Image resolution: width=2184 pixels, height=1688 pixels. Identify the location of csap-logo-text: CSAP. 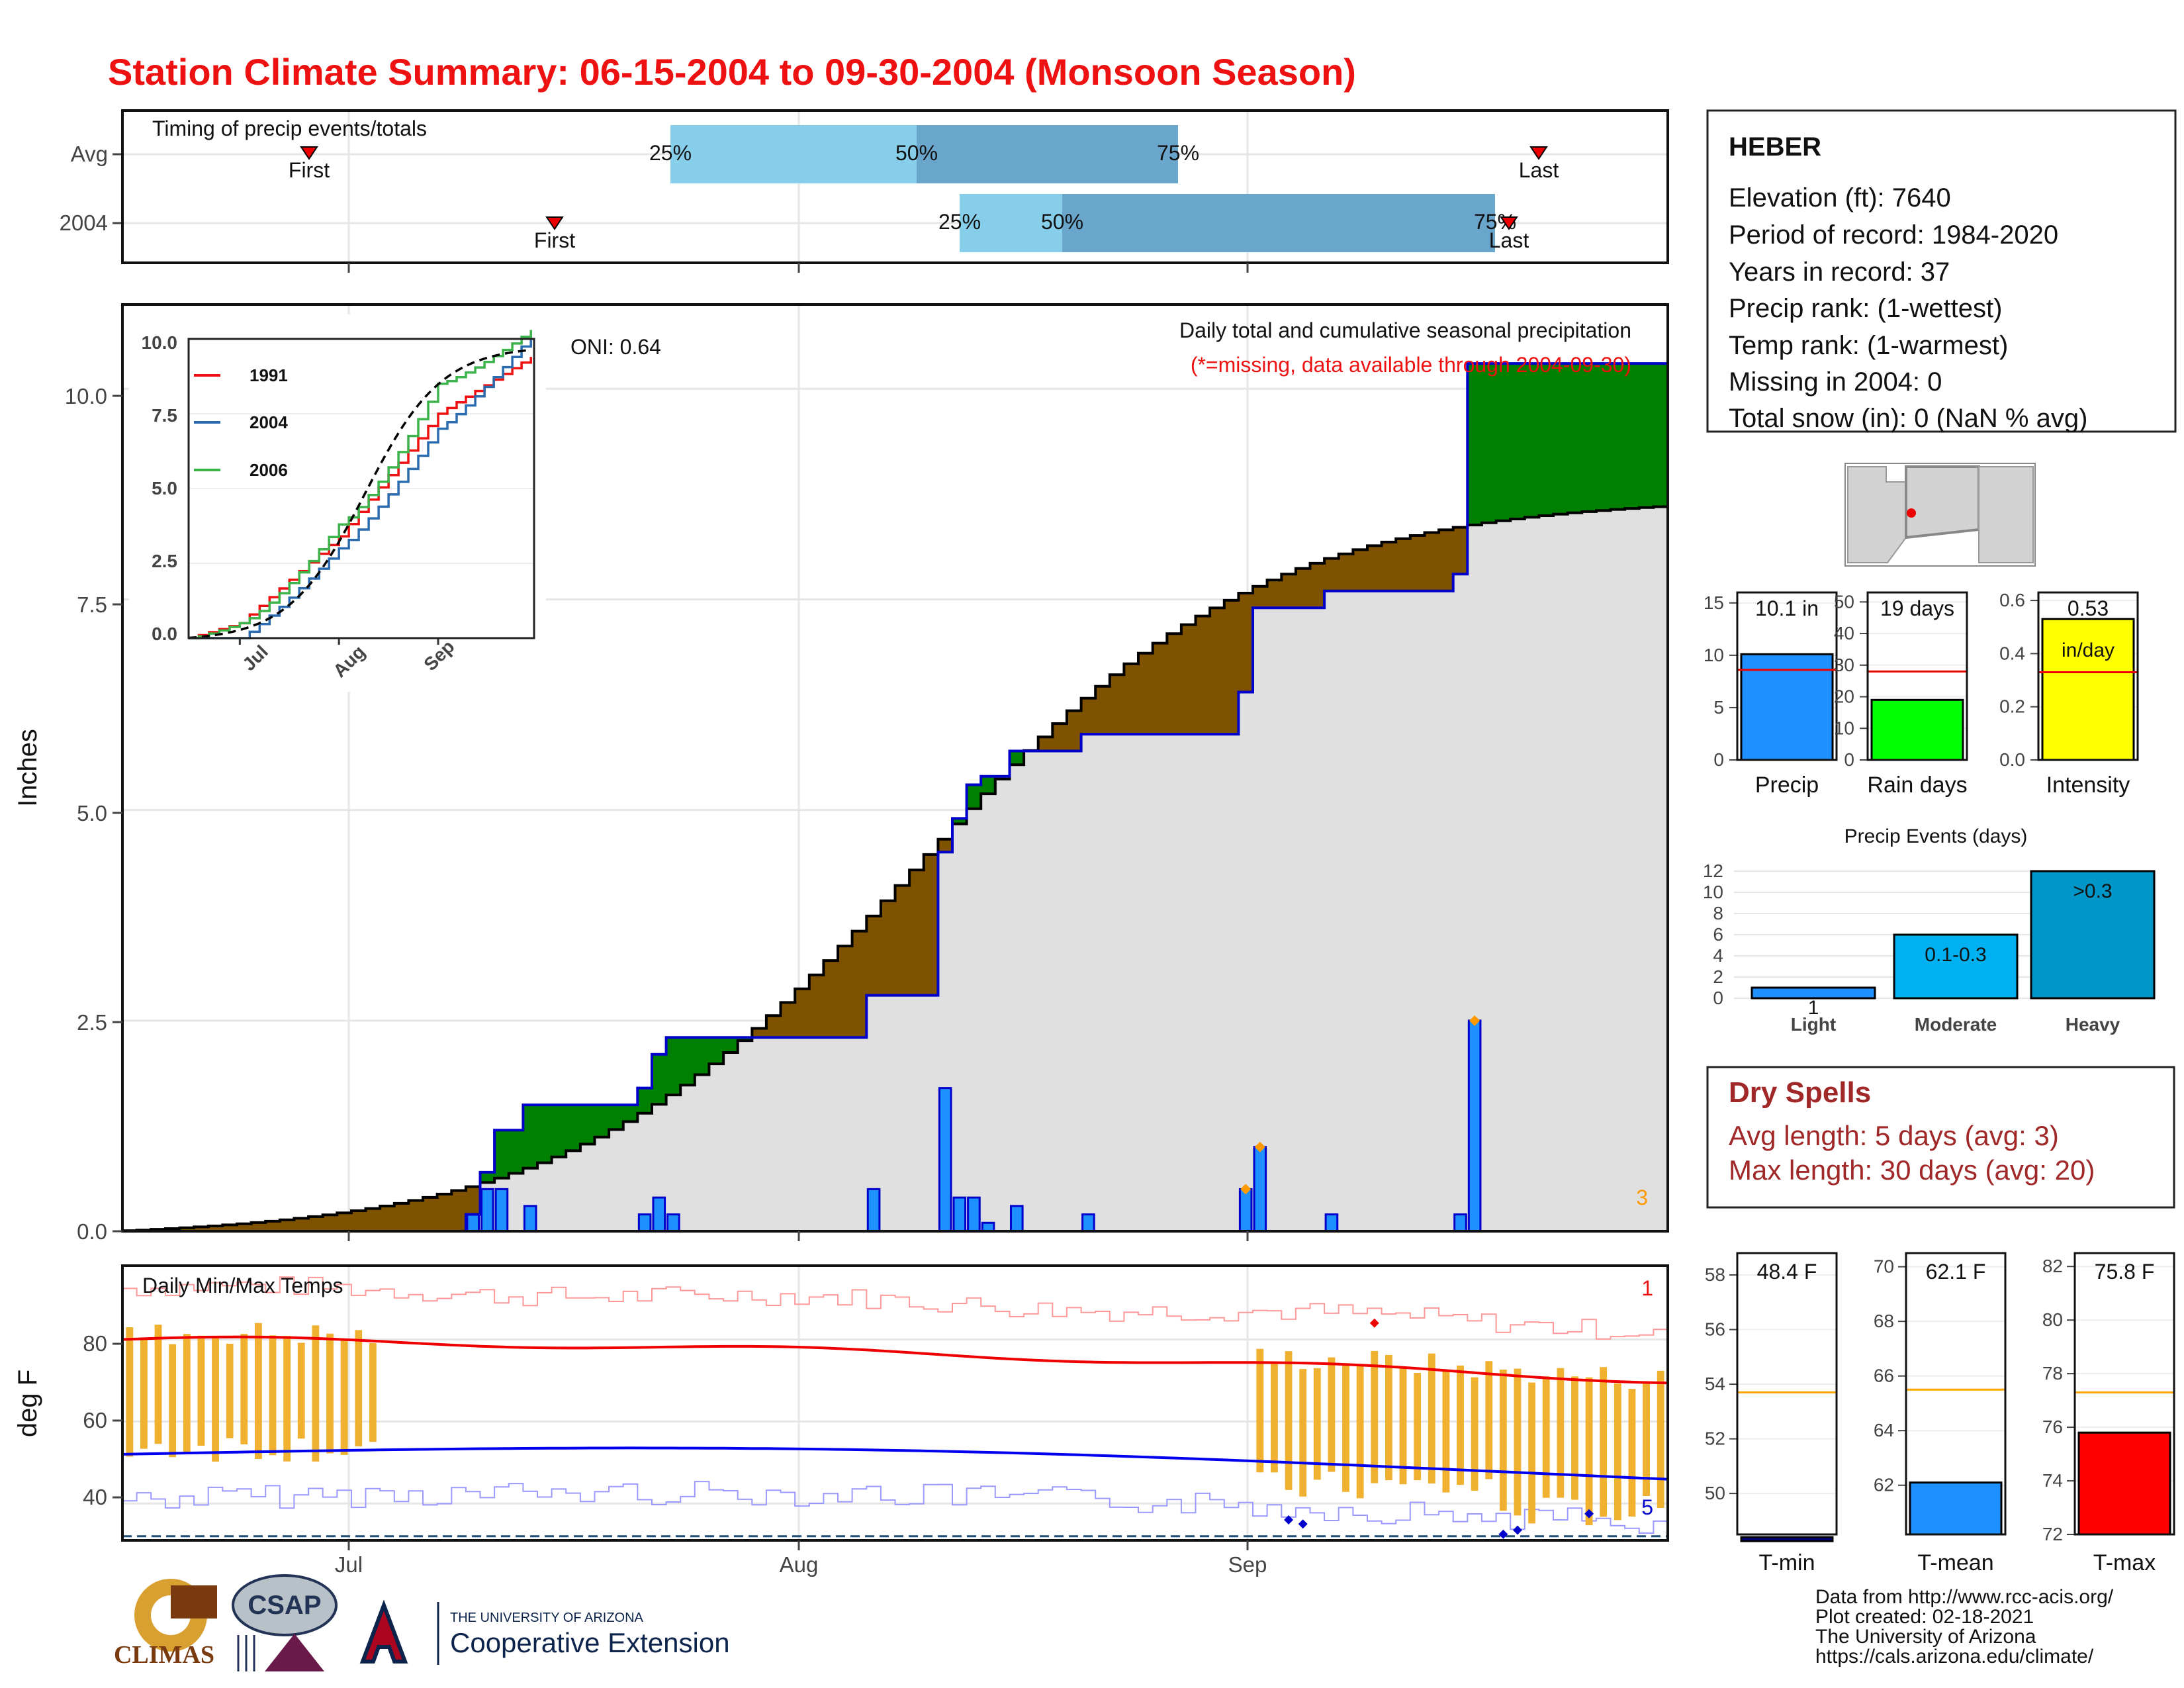
(284, 1605).